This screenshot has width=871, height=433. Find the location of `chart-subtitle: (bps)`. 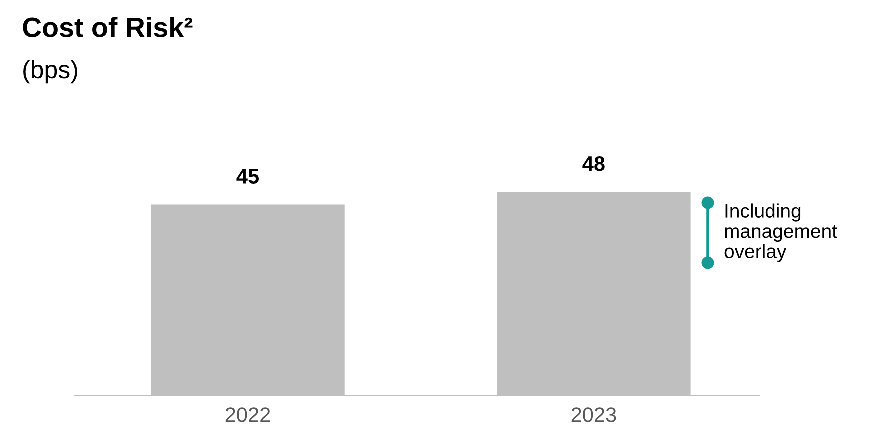

chart-subtitle: (bps) is located at coordinates (51, 72).